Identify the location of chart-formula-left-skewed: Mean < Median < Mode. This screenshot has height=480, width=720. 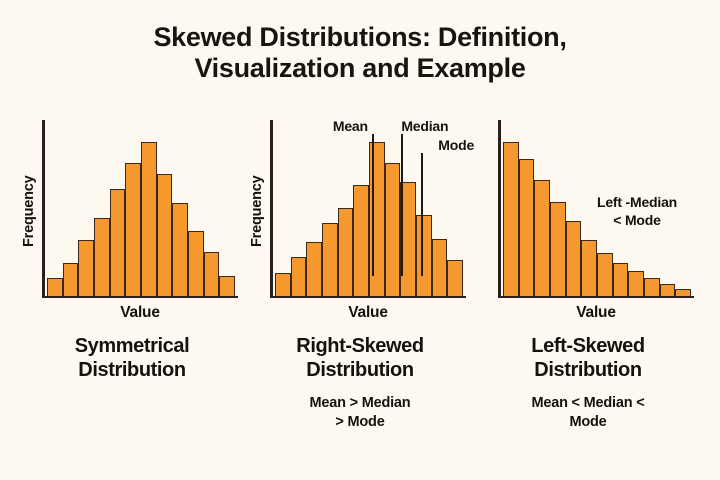
(588, 413).